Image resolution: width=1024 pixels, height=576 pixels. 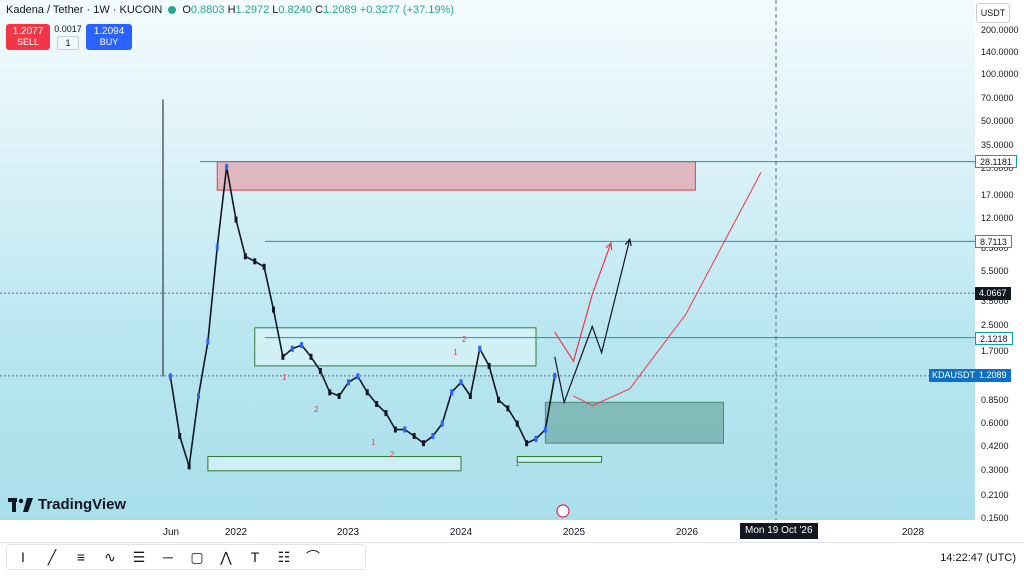 What do you see at coordinates (995, 248) in the screenshot?
I see `price-tick-label: 8.5000` at bounding box center [995, 248].